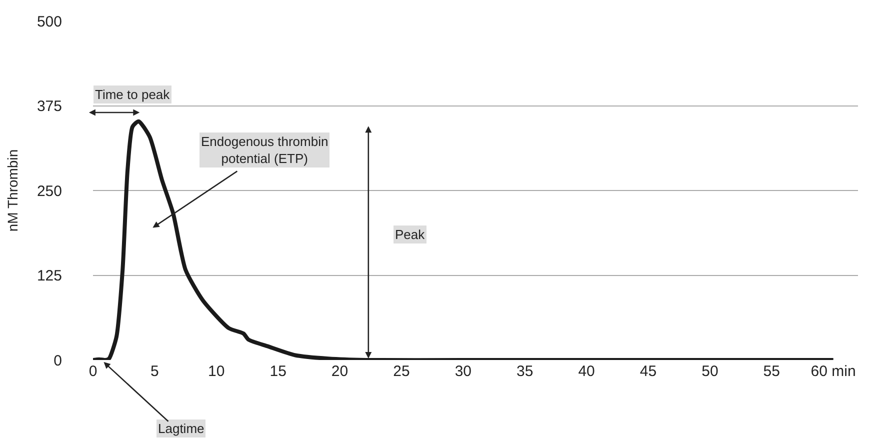  Describe the element at coordinates (463, 371) in the screenshot. I see `x-tick-label: 30` at that location.